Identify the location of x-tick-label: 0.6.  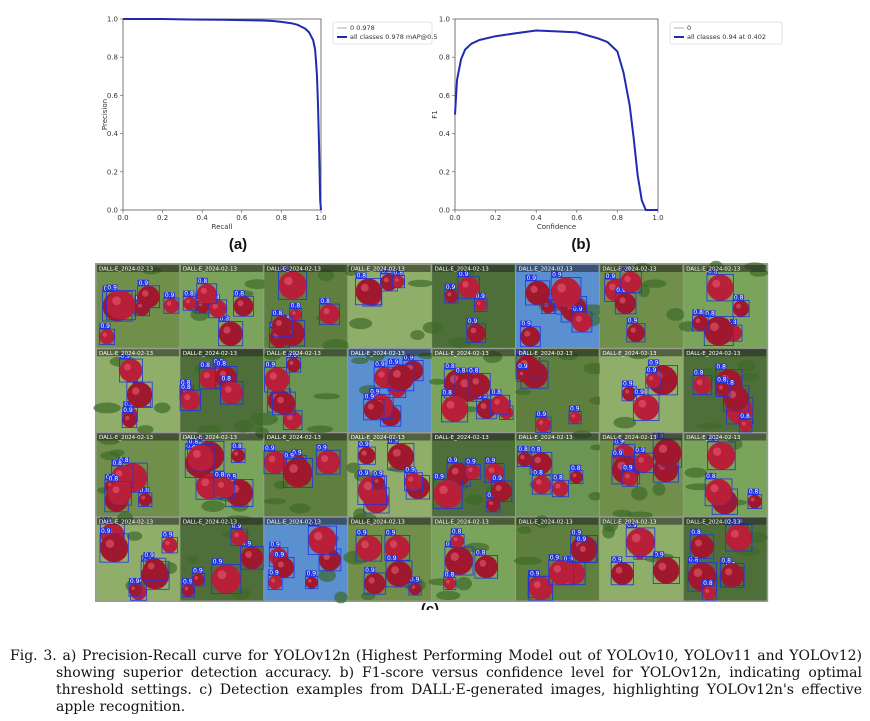
(242, 218).